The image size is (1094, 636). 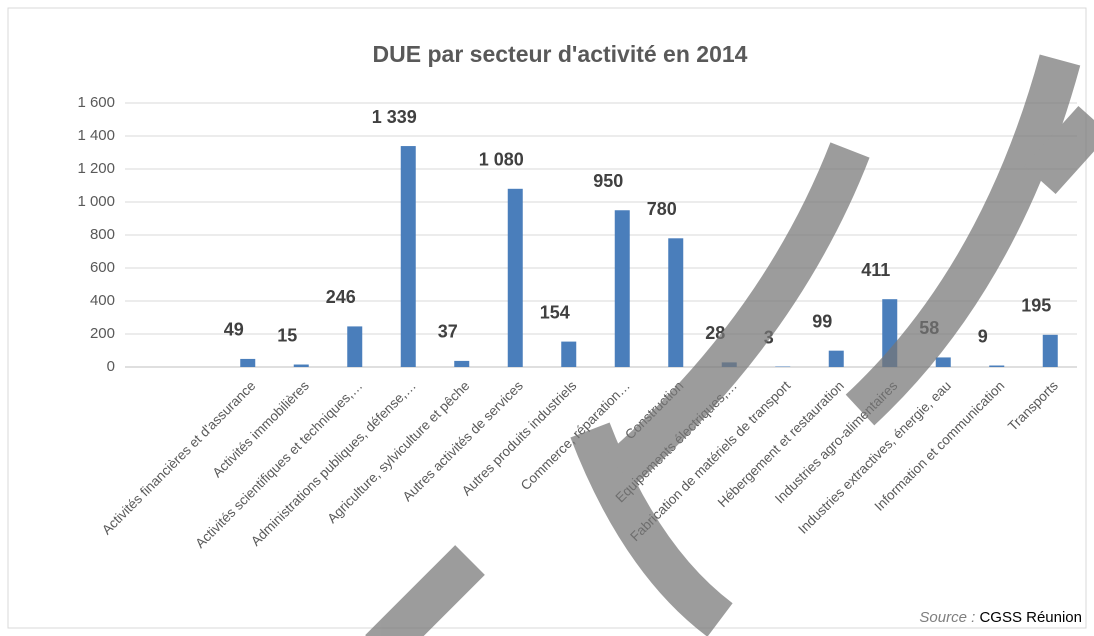 What do you see at coordinates (102, 267) in the screenshot?
I see `y-tick-label: 600` at bounding box center [102, 267].